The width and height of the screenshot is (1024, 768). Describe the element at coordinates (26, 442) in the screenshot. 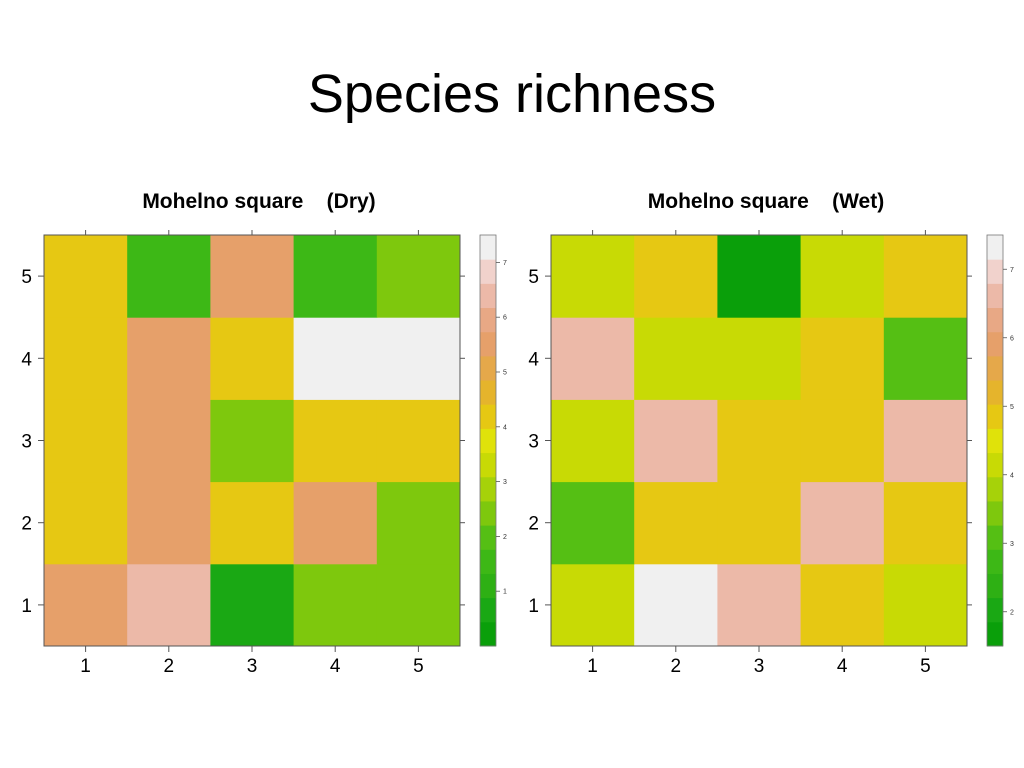

I see `y-tick-label: 3` at that location.